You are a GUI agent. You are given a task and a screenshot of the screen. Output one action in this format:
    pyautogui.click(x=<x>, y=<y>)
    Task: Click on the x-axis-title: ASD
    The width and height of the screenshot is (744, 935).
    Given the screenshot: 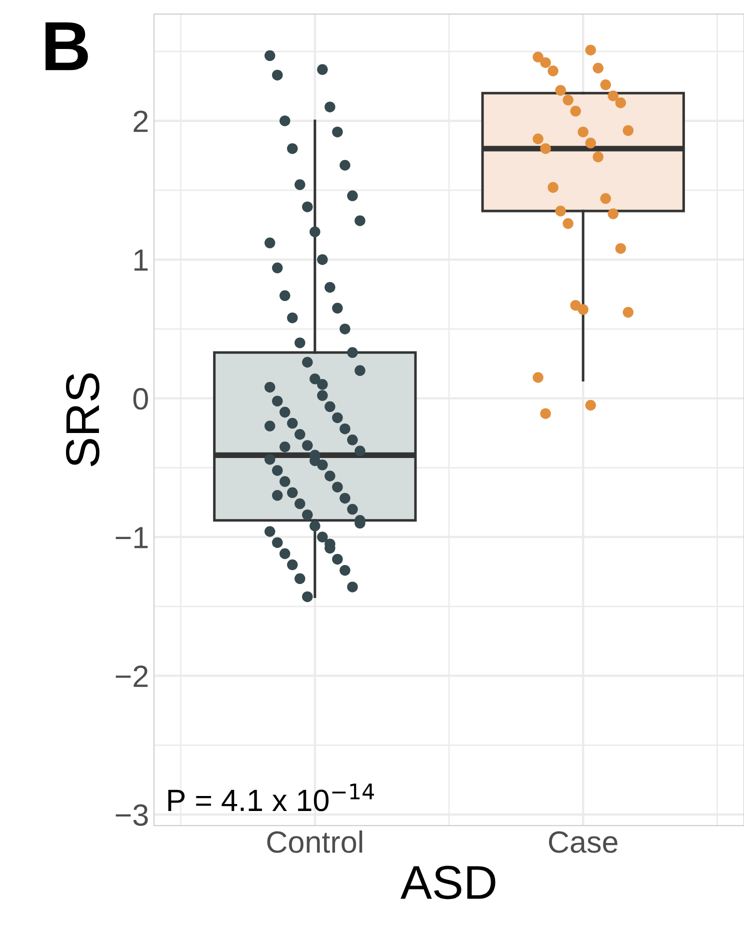 What is the action you would take?
    pyautogui.click(x=448, y=883)
    